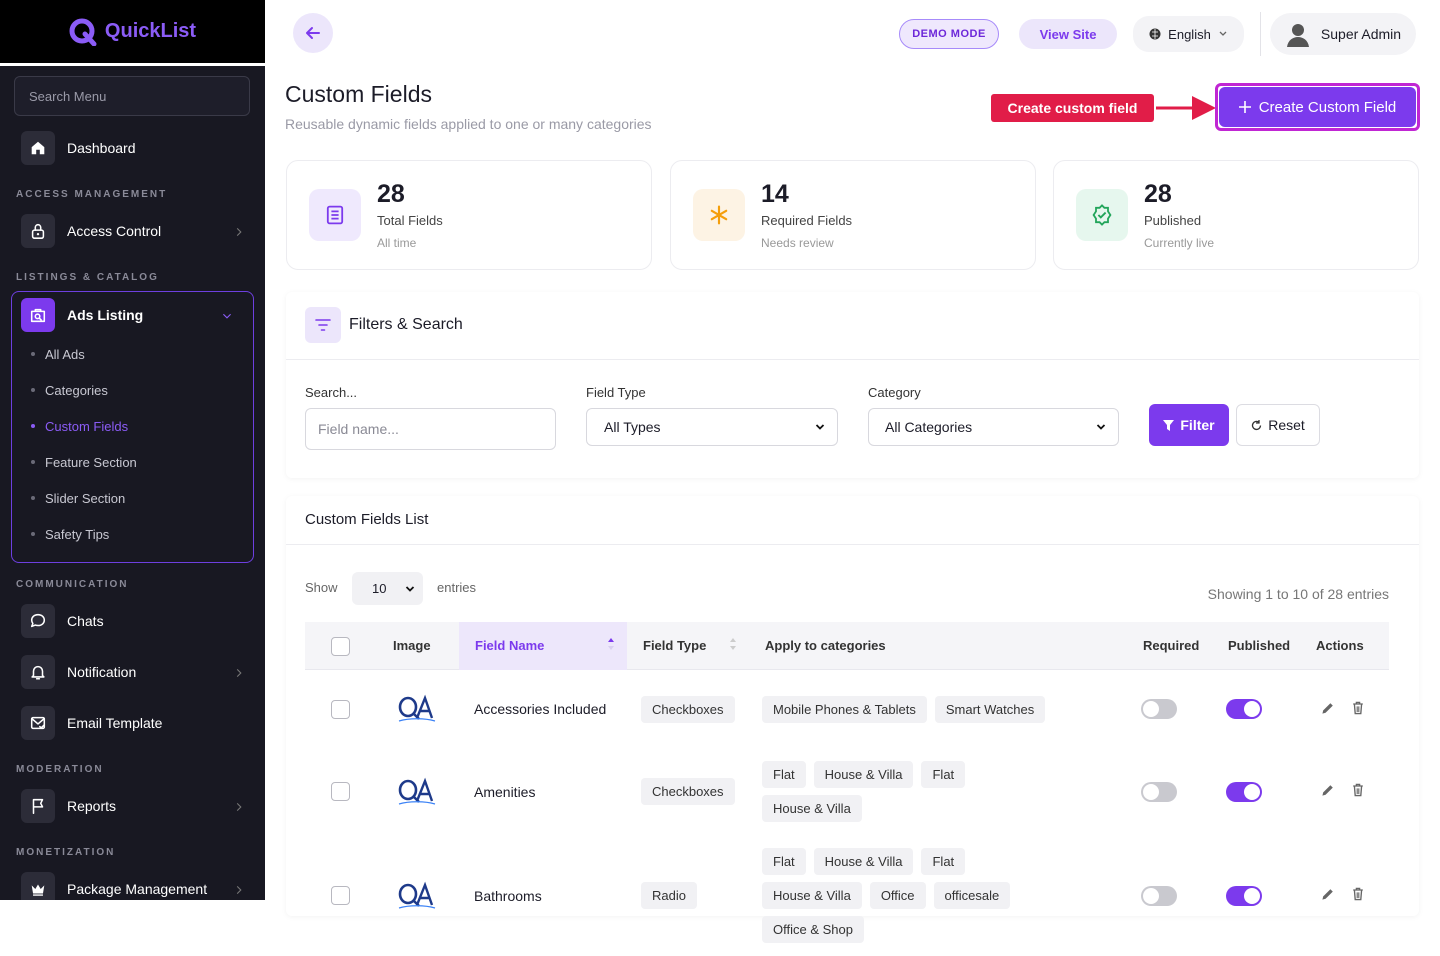 The height and width of the screenshot is (956, 1440). I want to click on menu-search: Search Menu, so click(132, 96).